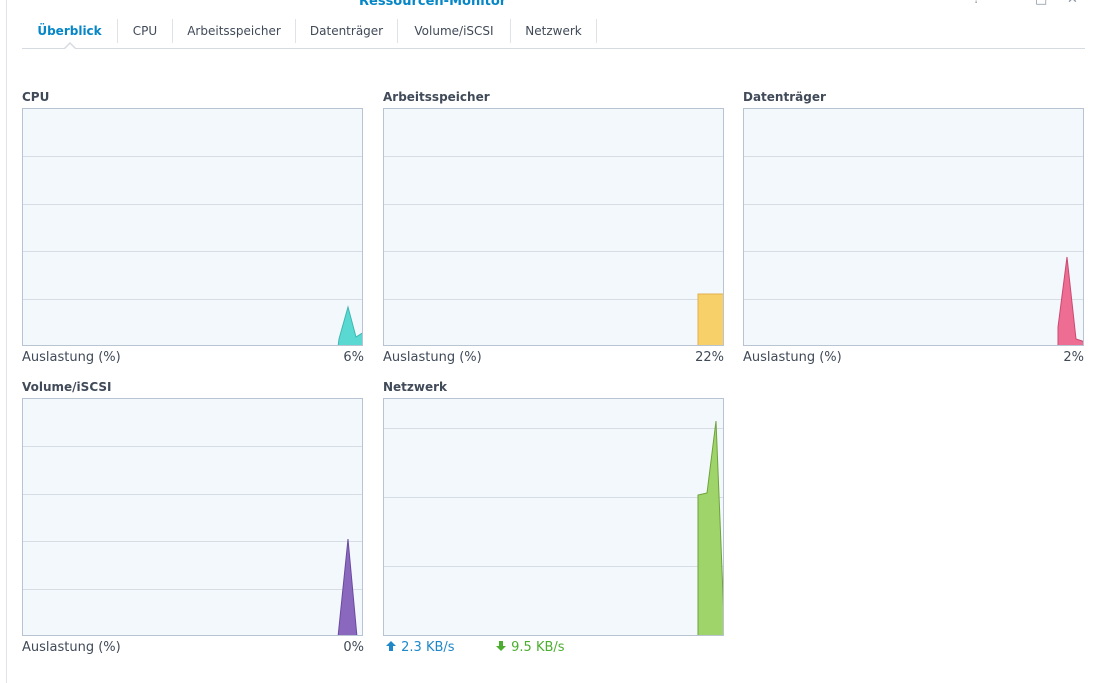 This screenshot has height=683, width=1096. What do you see at coordinates (784, 97) in the screenshot?
I see `disk-panel-title: Datenträger` at bounding box center [784, 97].